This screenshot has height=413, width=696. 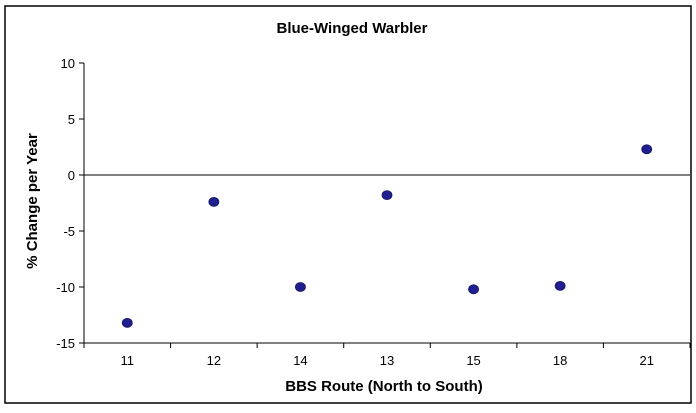 What do you see at coordinates (214, 360) in the screenshot?
I see `x-tick-label: 12` at bounding box center [214, 360].